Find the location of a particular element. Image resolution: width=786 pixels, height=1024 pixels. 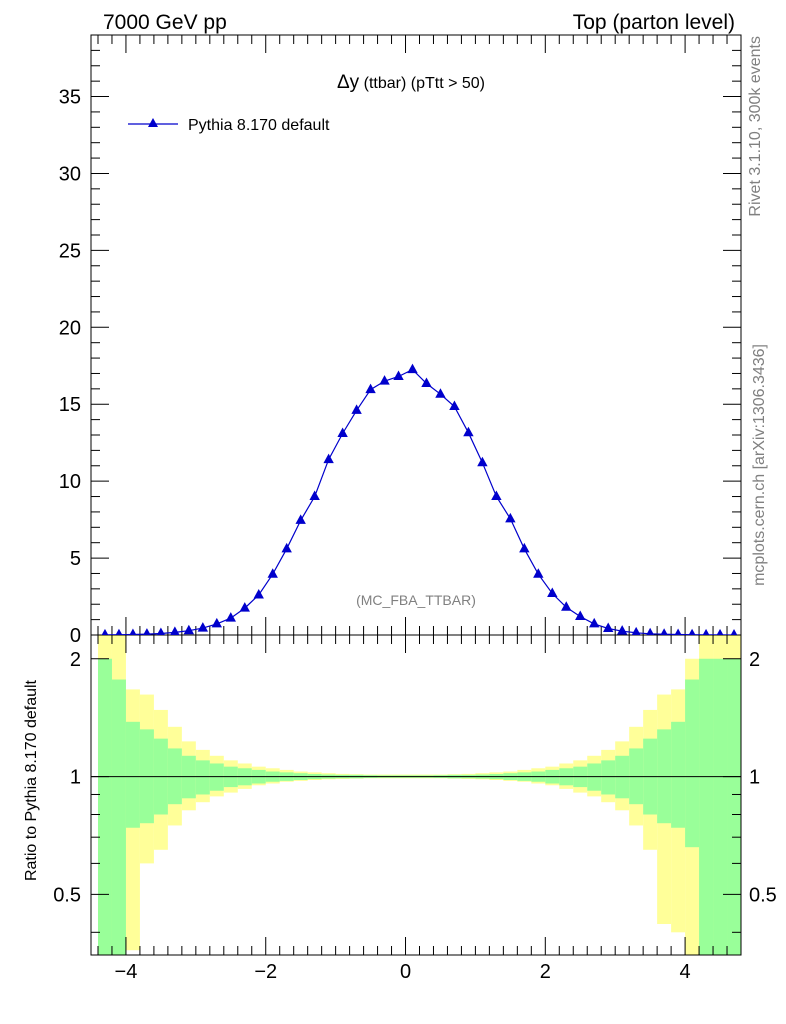

x-tick-label: −4 is located at coordinates (126, 972).